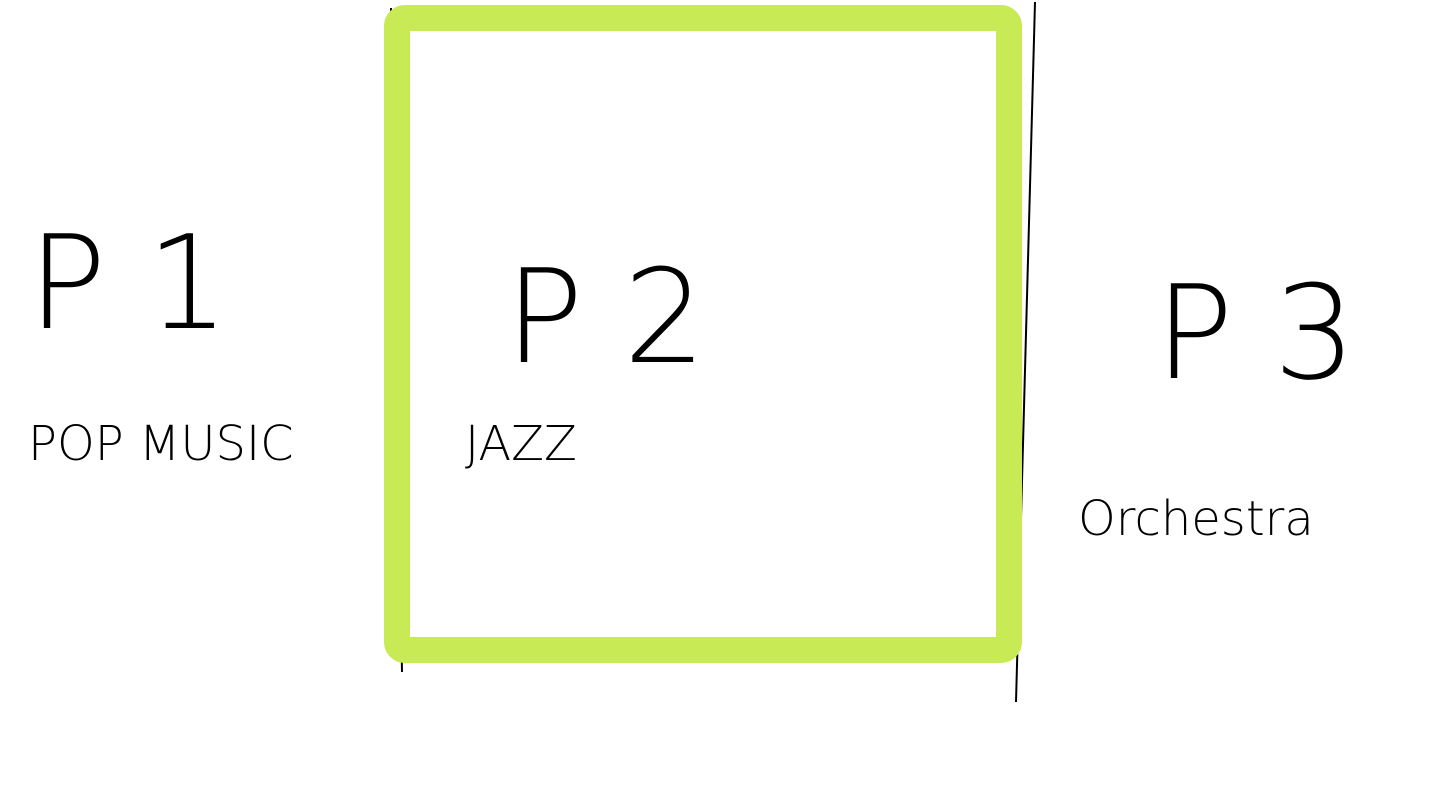 The width and height of the screenshot is (1440, 810). I want to click on panel-label: P2, so click(625, 317).